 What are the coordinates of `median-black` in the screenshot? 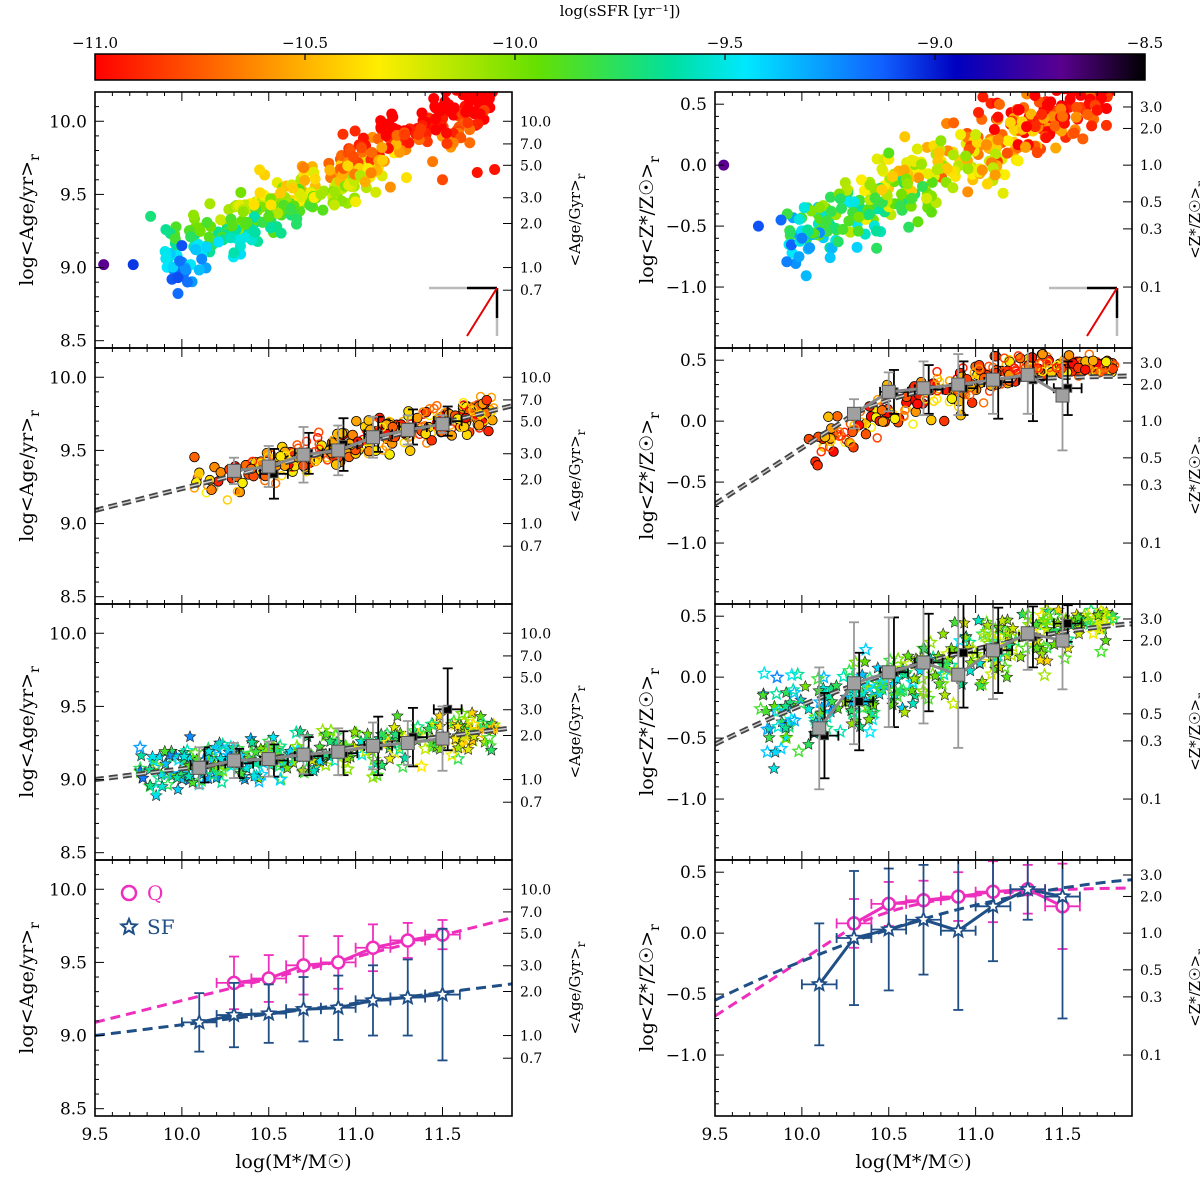 It's located at (1068, 624).